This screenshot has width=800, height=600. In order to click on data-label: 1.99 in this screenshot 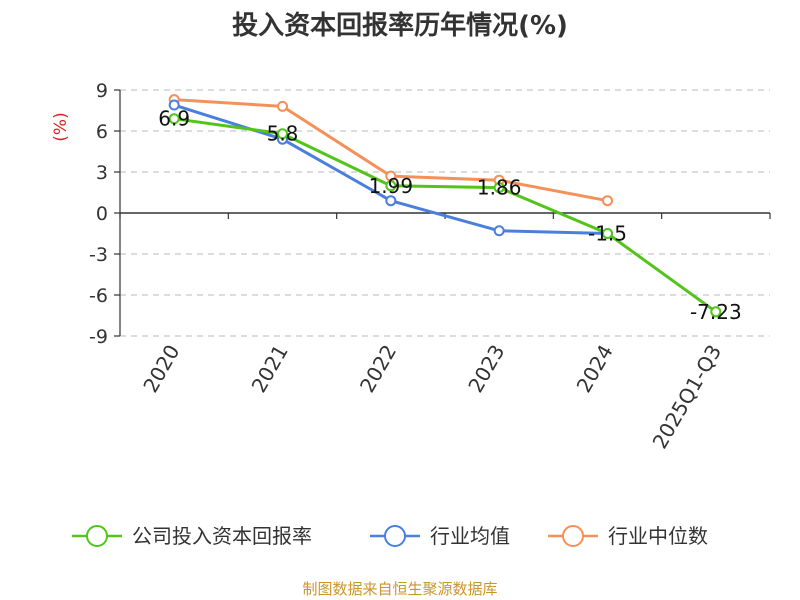, I will do `click(391, 186)`.